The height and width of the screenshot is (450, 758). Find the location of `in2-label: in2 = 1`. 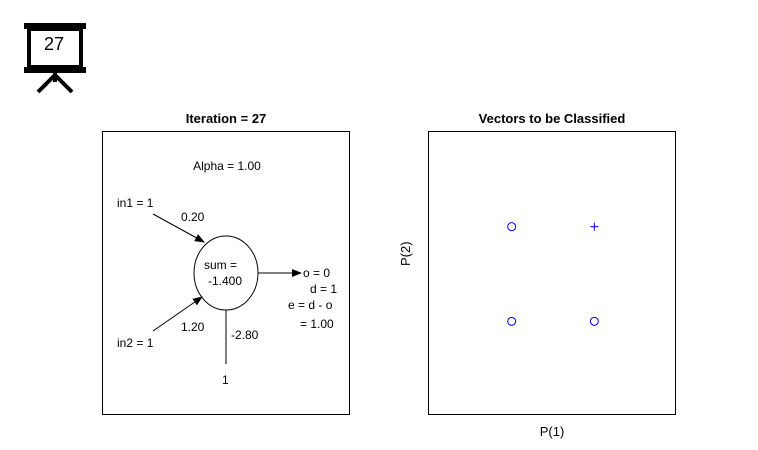

in2-label: in2 = 1 is located at coordinates (135, 343).